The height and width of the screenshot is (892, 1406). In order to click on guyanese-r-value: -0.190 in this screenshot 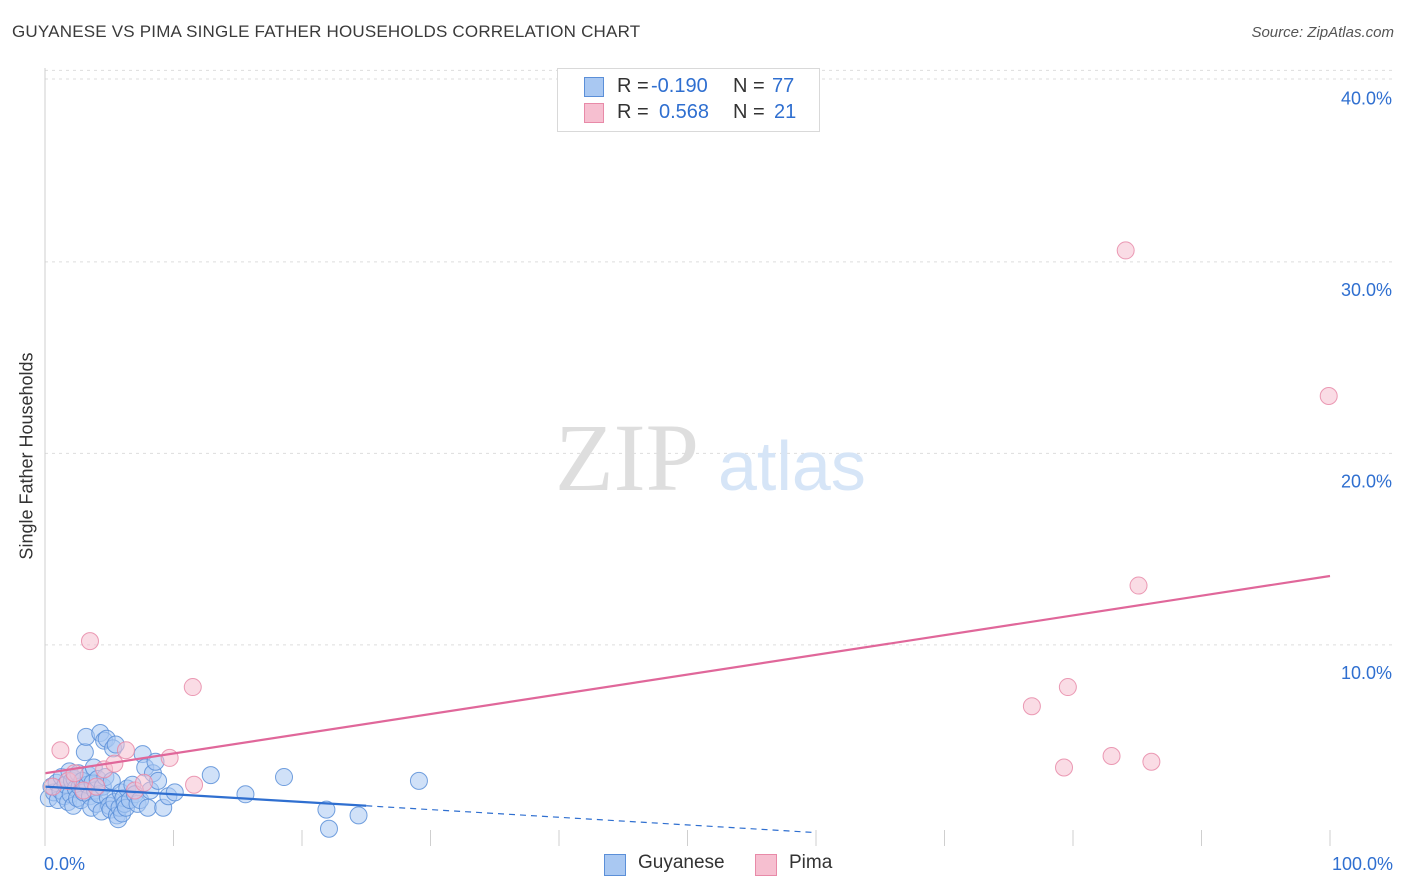, I will do `click(679, 86)`.